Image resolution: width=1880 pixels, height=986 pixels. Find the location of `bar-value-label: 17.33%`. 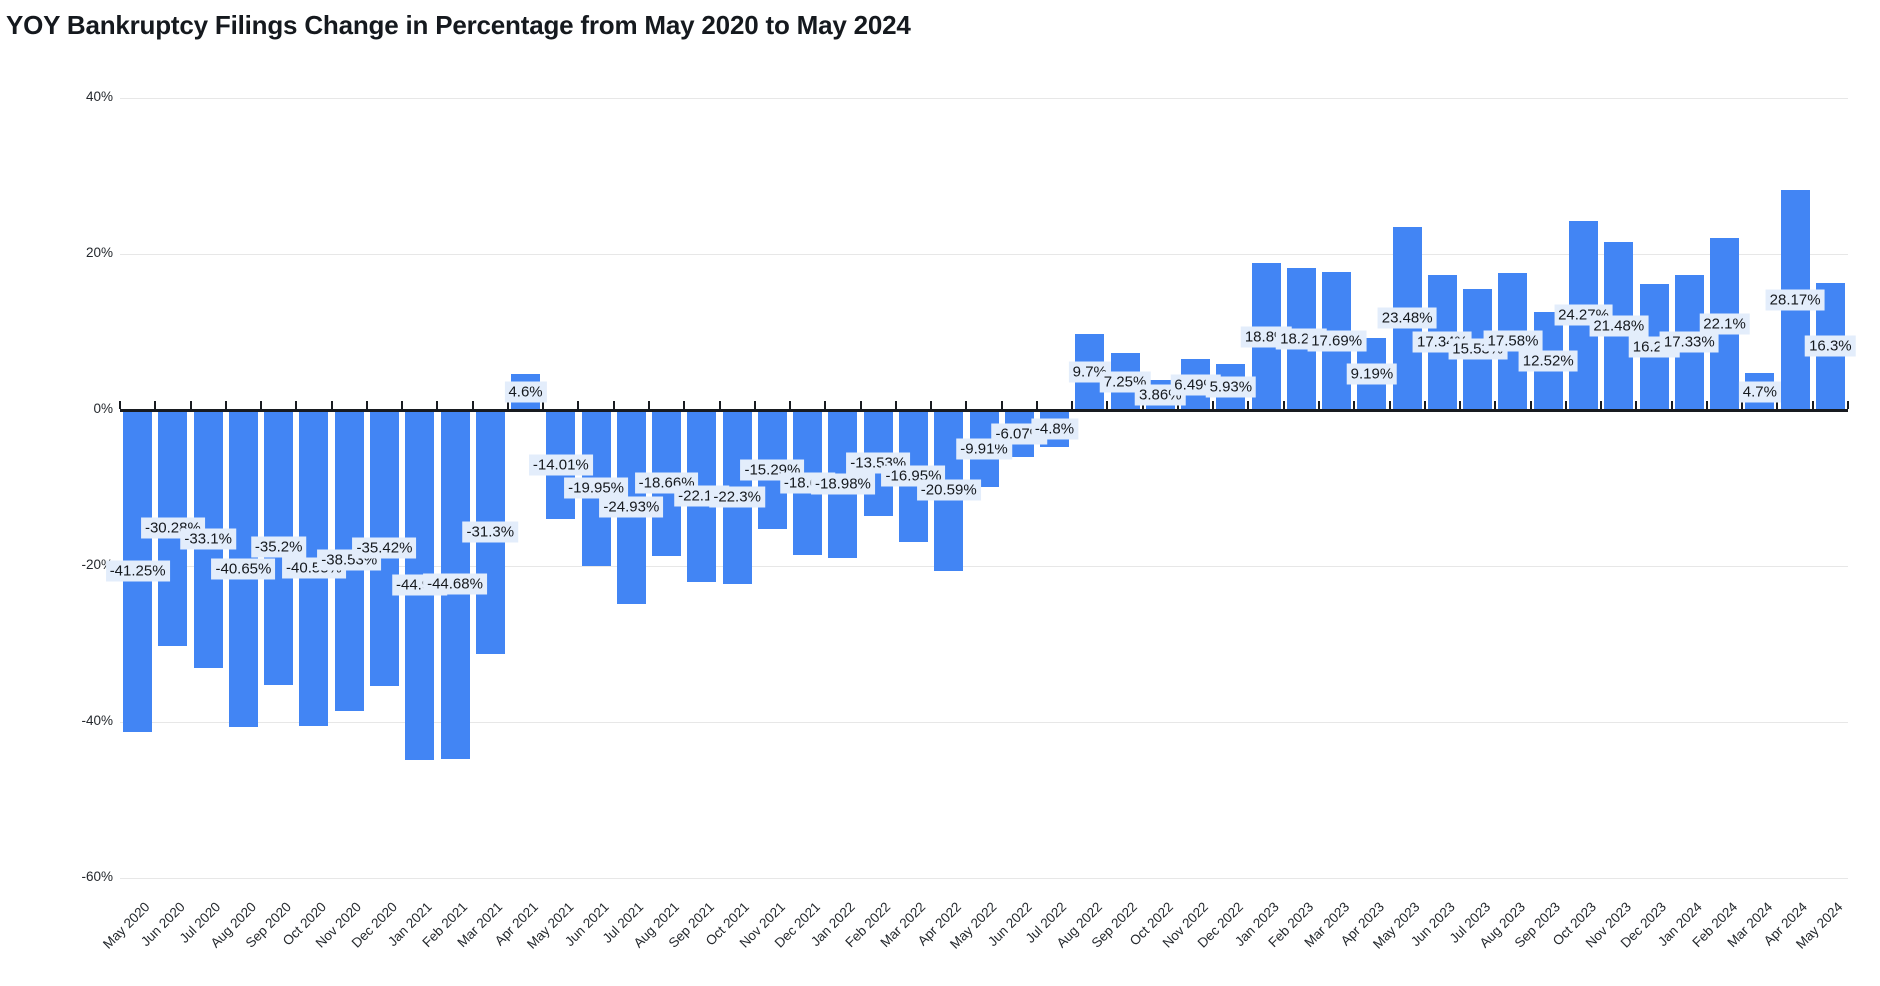

bar-value-label: 17.33% is located at coordinates (1689, 342).